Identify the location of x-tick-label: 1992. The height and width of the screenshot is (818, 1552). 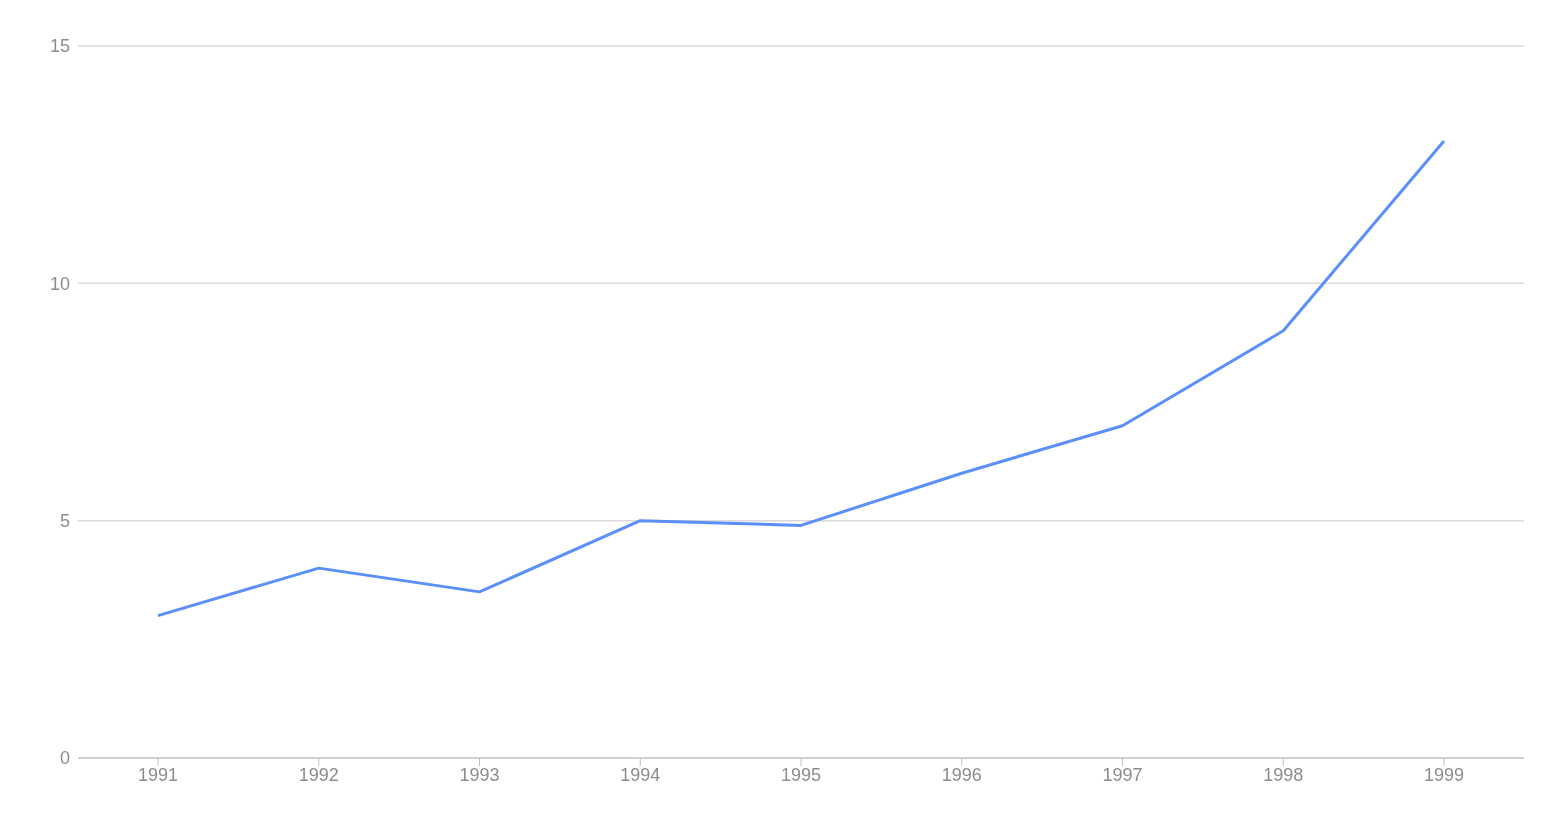
(318, 774).